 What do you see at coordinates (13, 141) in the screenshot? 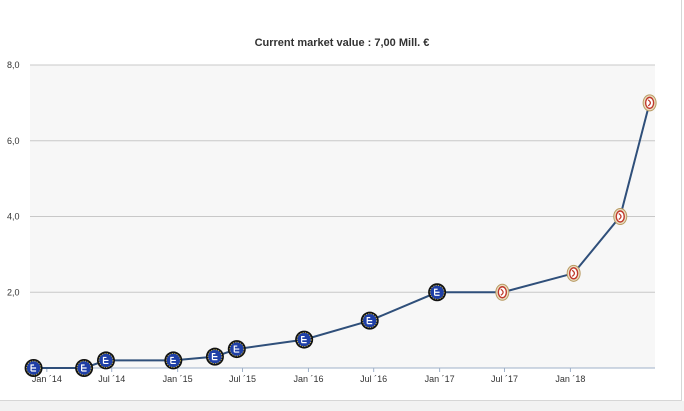
I see `y-tick-label: 6,0` at bounding box center [13, 141].